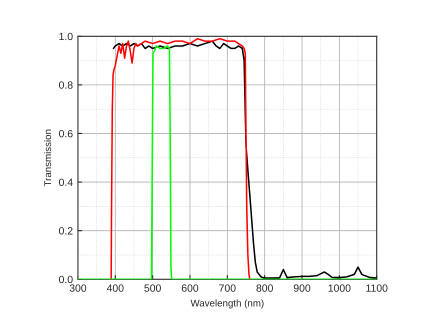 The width and height of the screenshot is (433, 321). I want to click on y-tick-label: 0.0, so click(66, 280).